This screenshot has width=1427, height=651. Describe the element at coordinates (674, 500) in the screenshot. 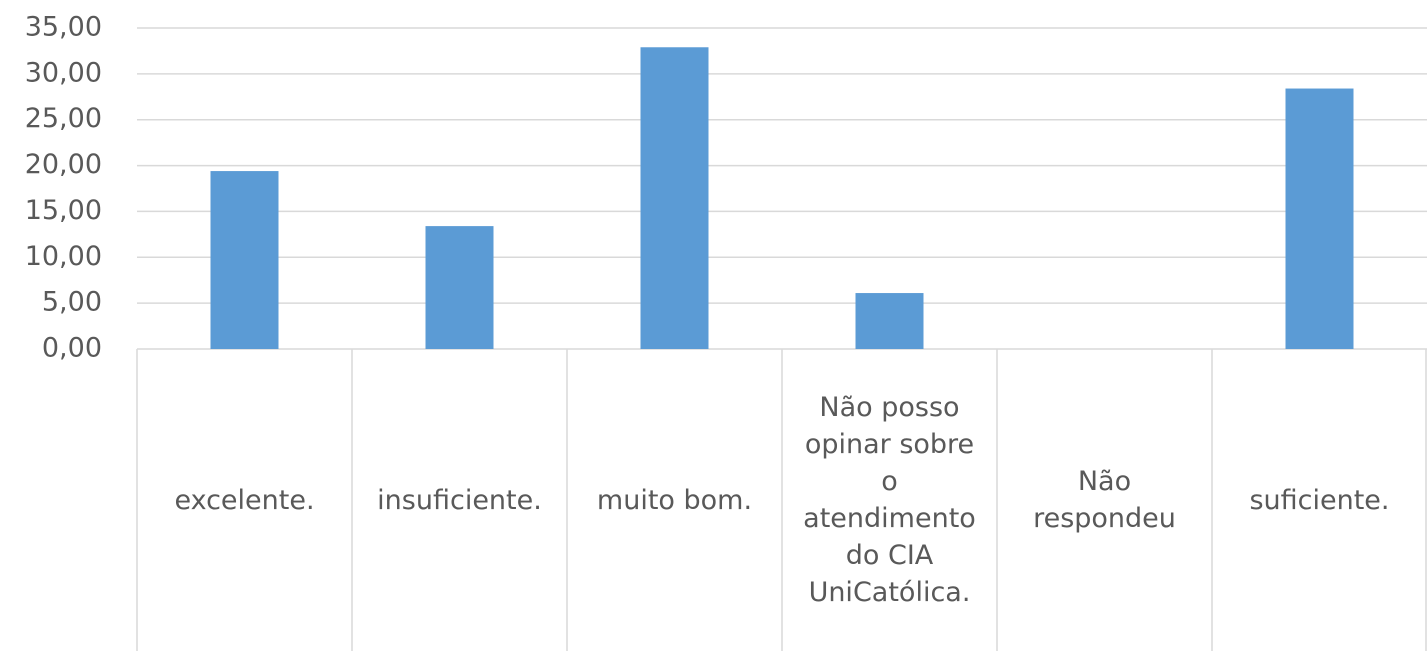

I see `x-tick-label: muito bom.` at that location.